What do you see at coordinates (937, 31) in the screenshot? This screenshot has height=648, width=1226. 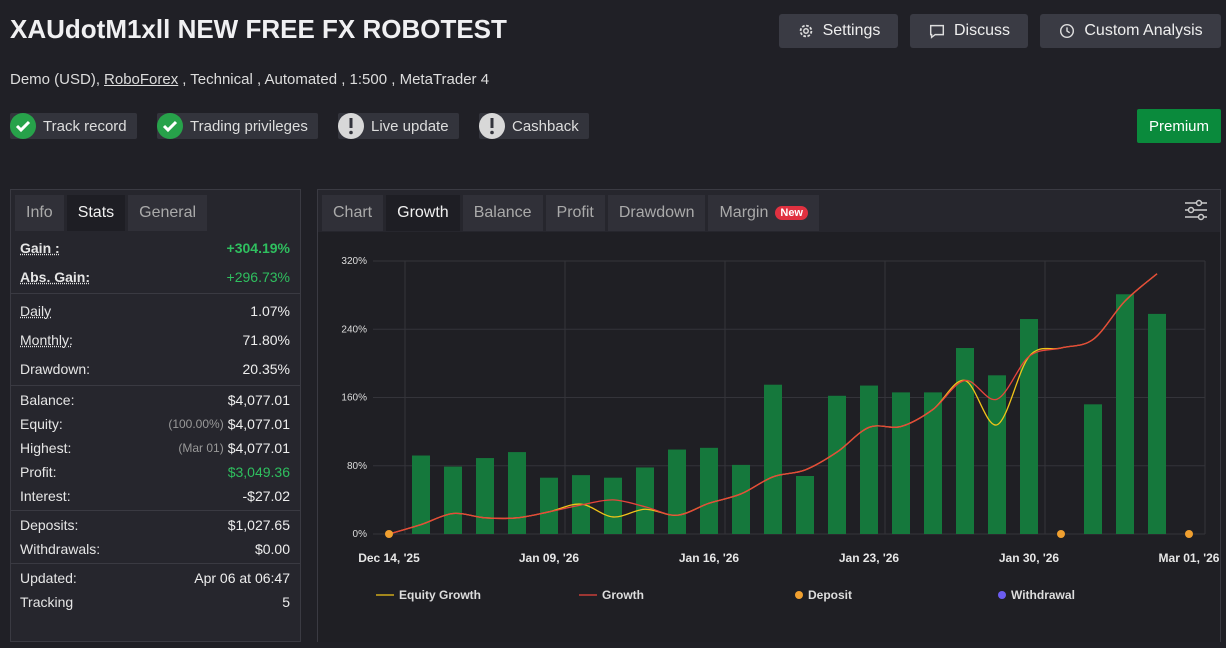 I see `chat-icon` at bounding box center [937, 31].